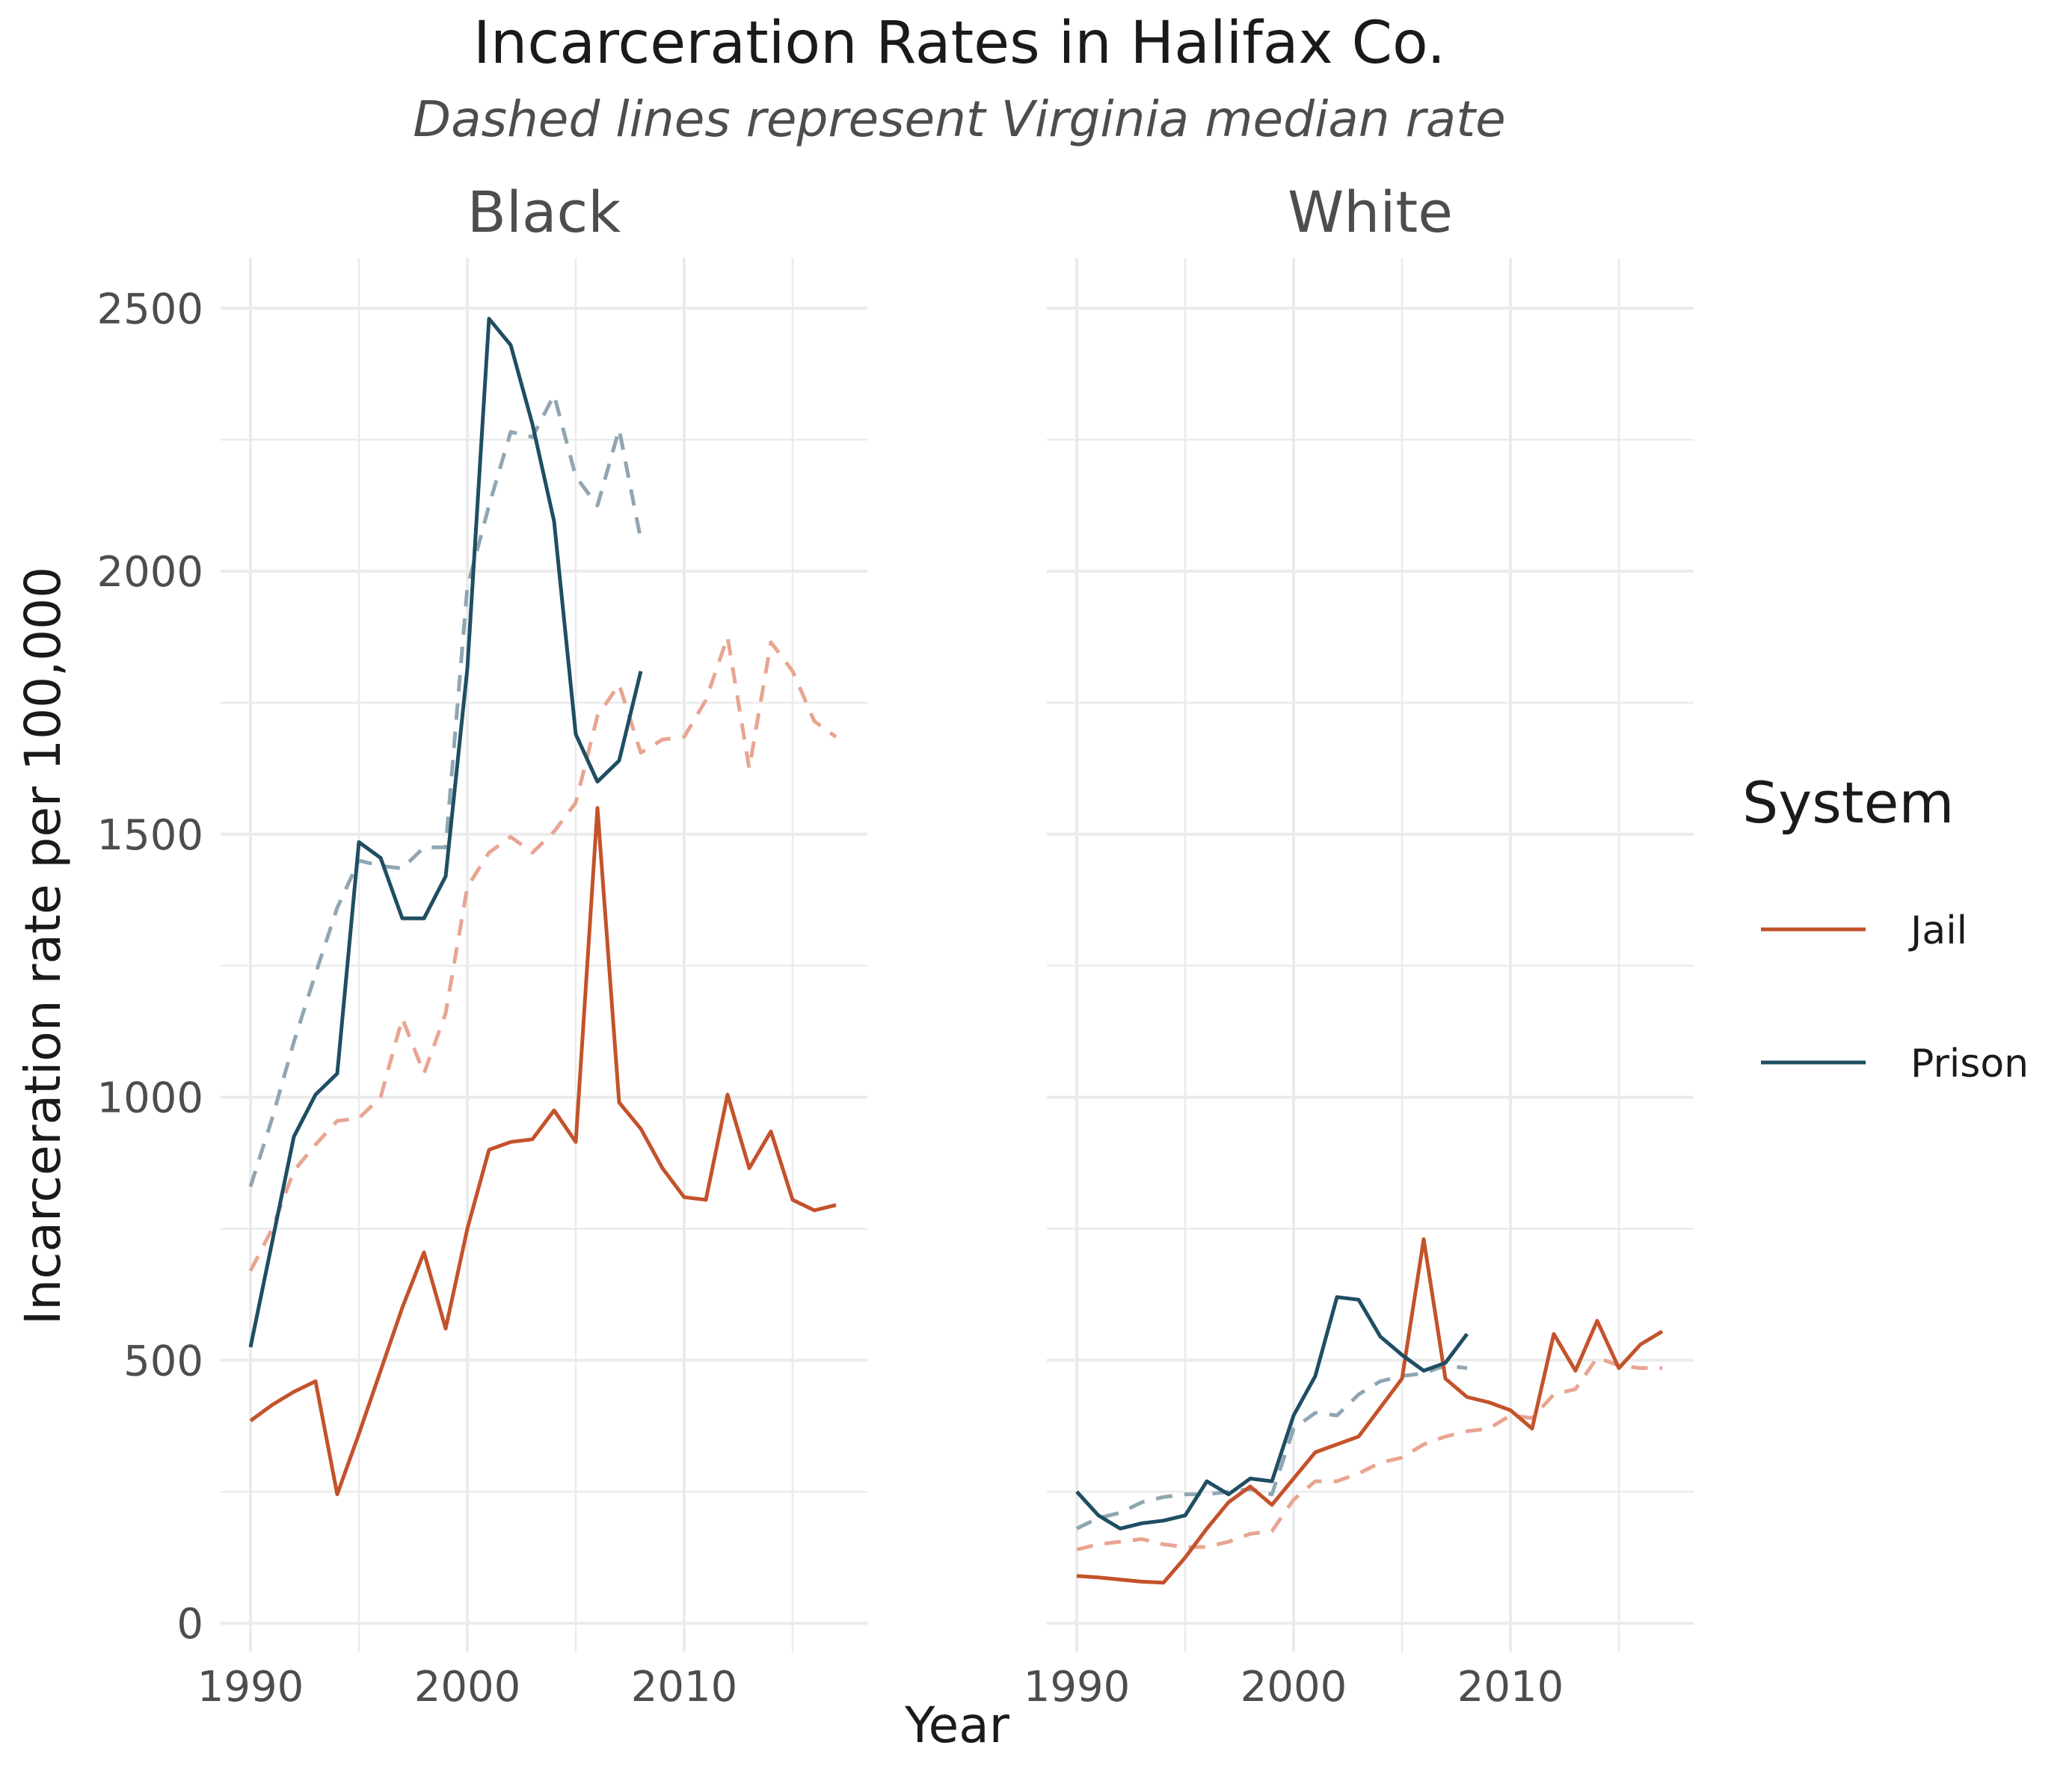 Image resolution: width=2072 pixels, height=1778 pixels. I want to click on y-tick-label: 1500, so click(149, 835).